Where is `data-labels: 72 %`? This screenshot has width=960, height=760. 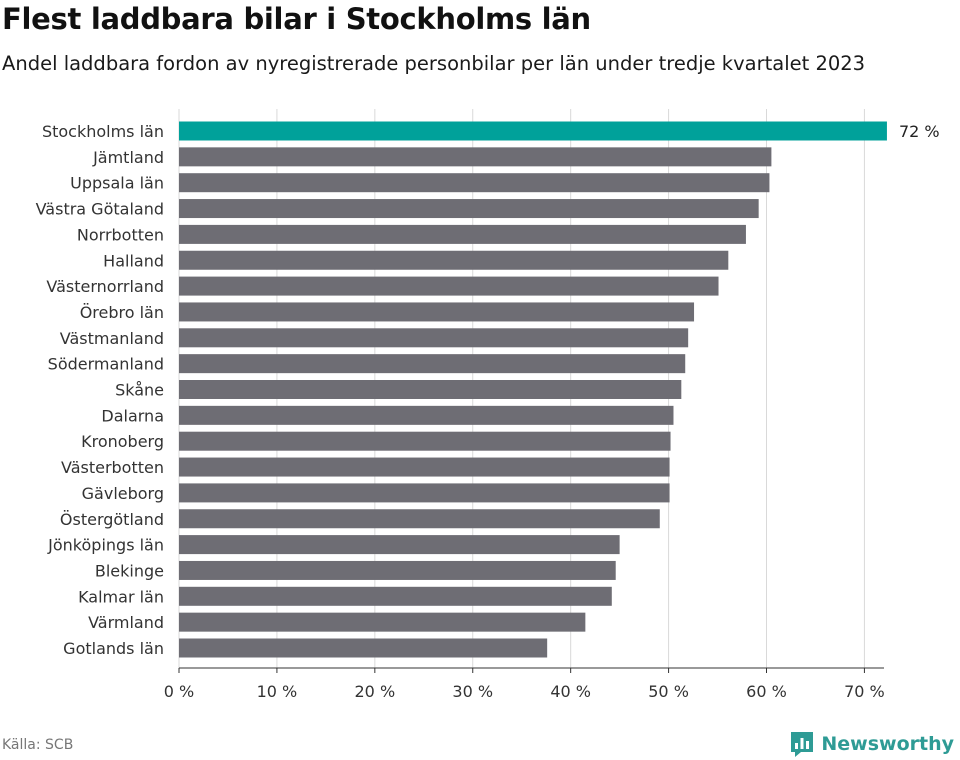 data-labels: 72 % is located at coordinates (919, 131).